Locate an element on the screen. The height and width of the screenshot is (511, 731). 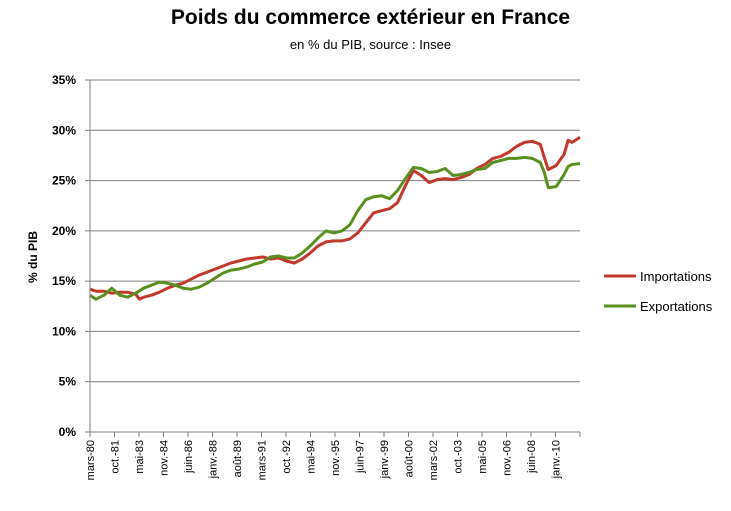
x-tick-label: mars-91 is located at coordinates (263, 460).